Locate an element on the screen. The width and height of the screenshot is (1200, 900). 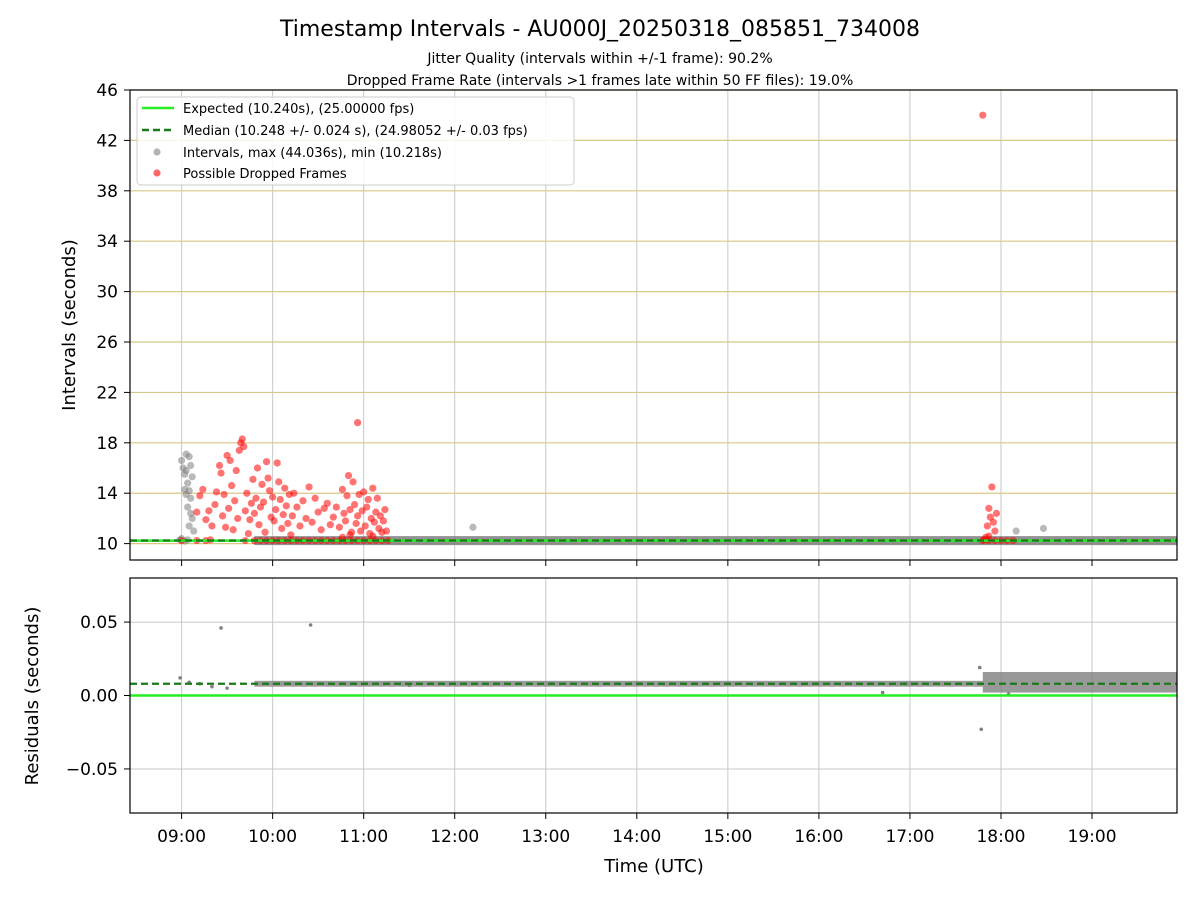
legend-expected-label: Expected (10.240s), (25.00000 fps) is located at coordinates (298, 109).